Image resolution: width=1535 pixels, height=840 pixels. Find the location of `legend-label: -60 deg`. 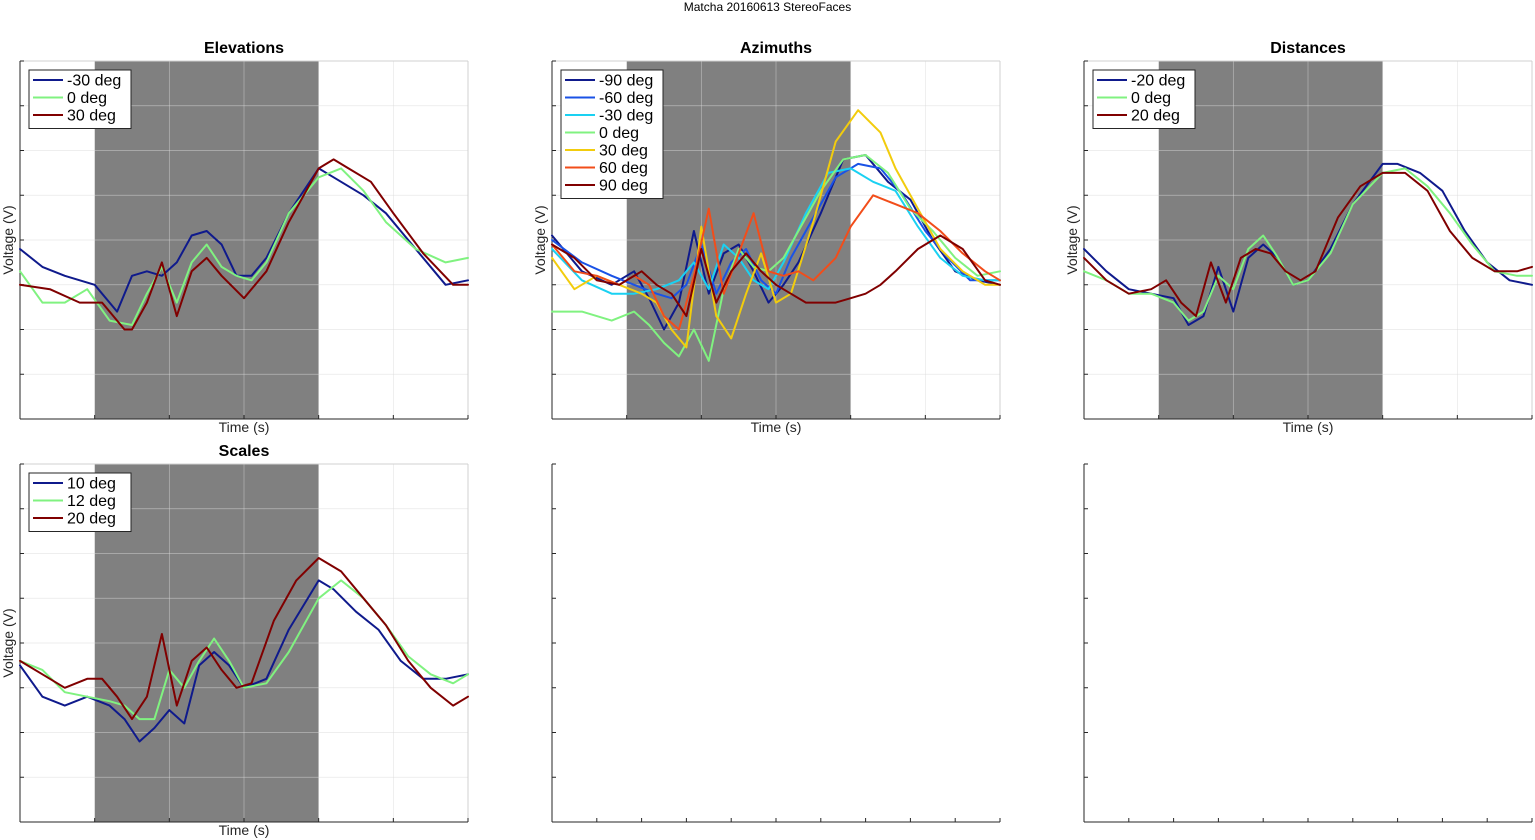

legend-label: -60 deg is located at coordinates (626, 98).